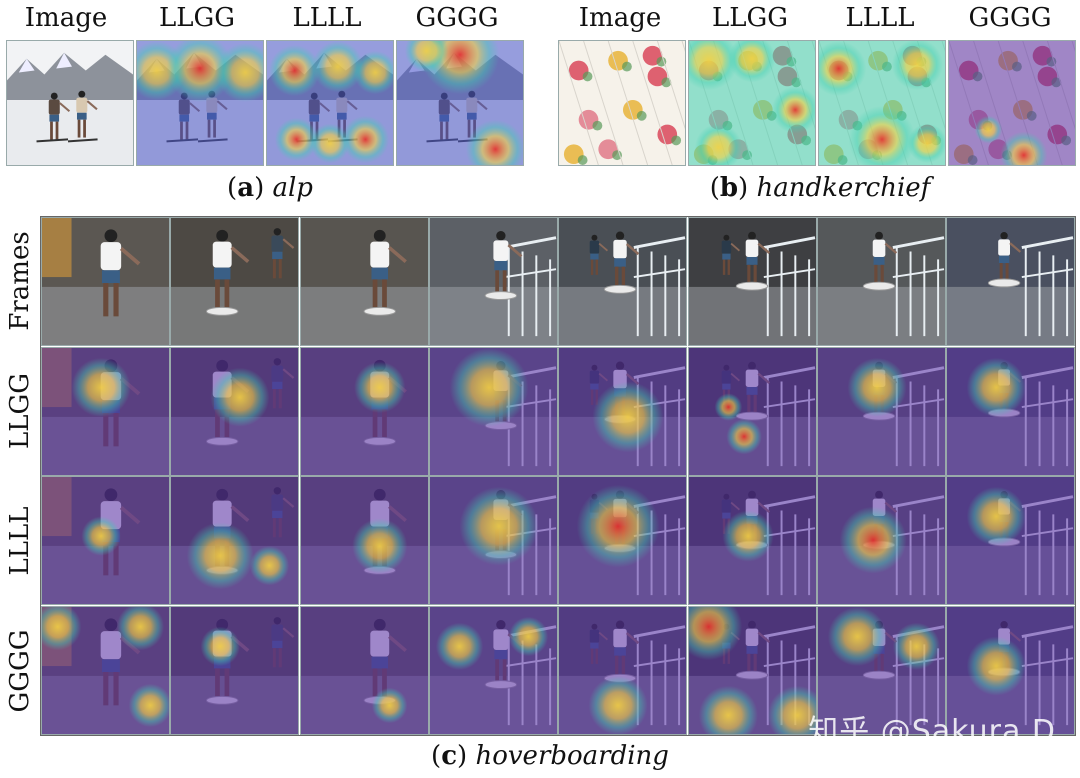  Describe the element at coordinates (327, 18) in the screenshot. I see `panel-a-header-llll: LLLL` at that location.